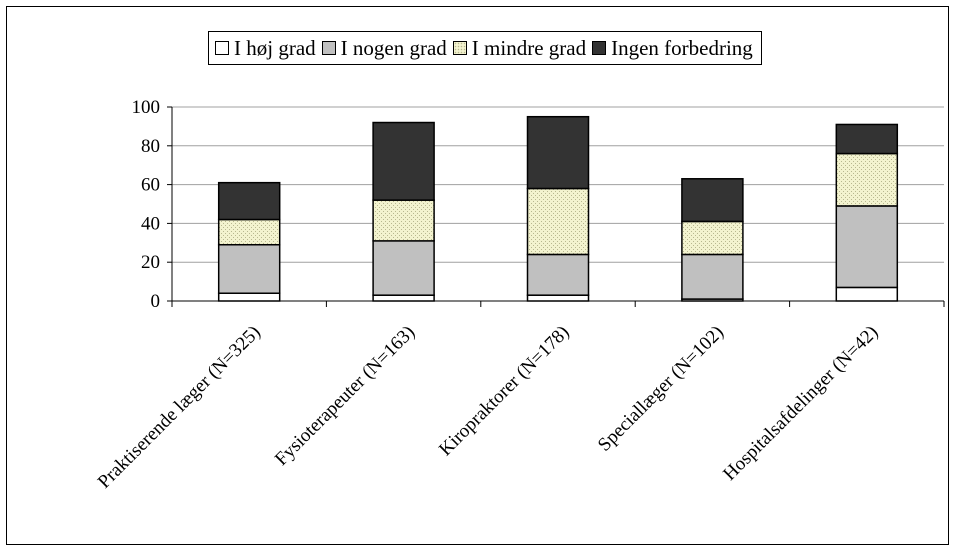 The image size is (957, 549). Describe the element at coordinates (150, 146) in the screenshot. I see `y-tick-label: 80` at that location.